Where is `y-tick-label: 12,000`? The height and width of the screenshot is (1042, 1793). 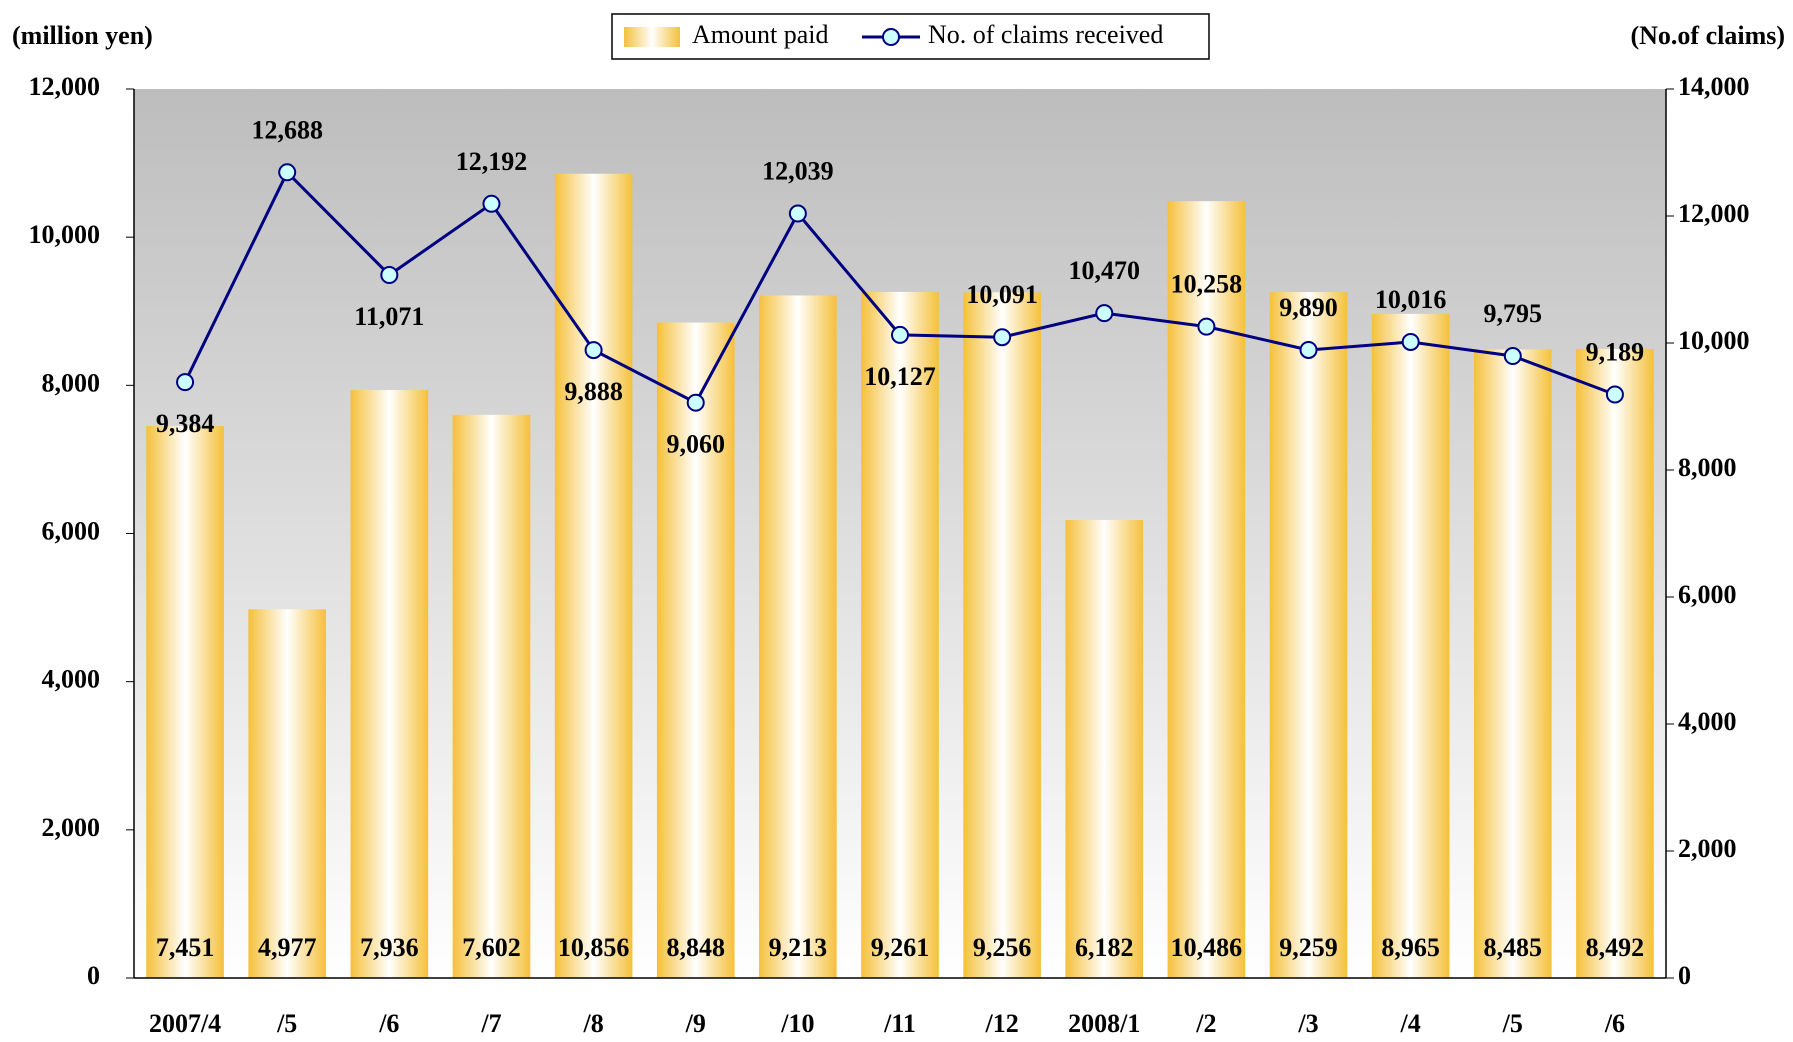
y-tick-label: 12,000 is located at coordinates (65, 86).